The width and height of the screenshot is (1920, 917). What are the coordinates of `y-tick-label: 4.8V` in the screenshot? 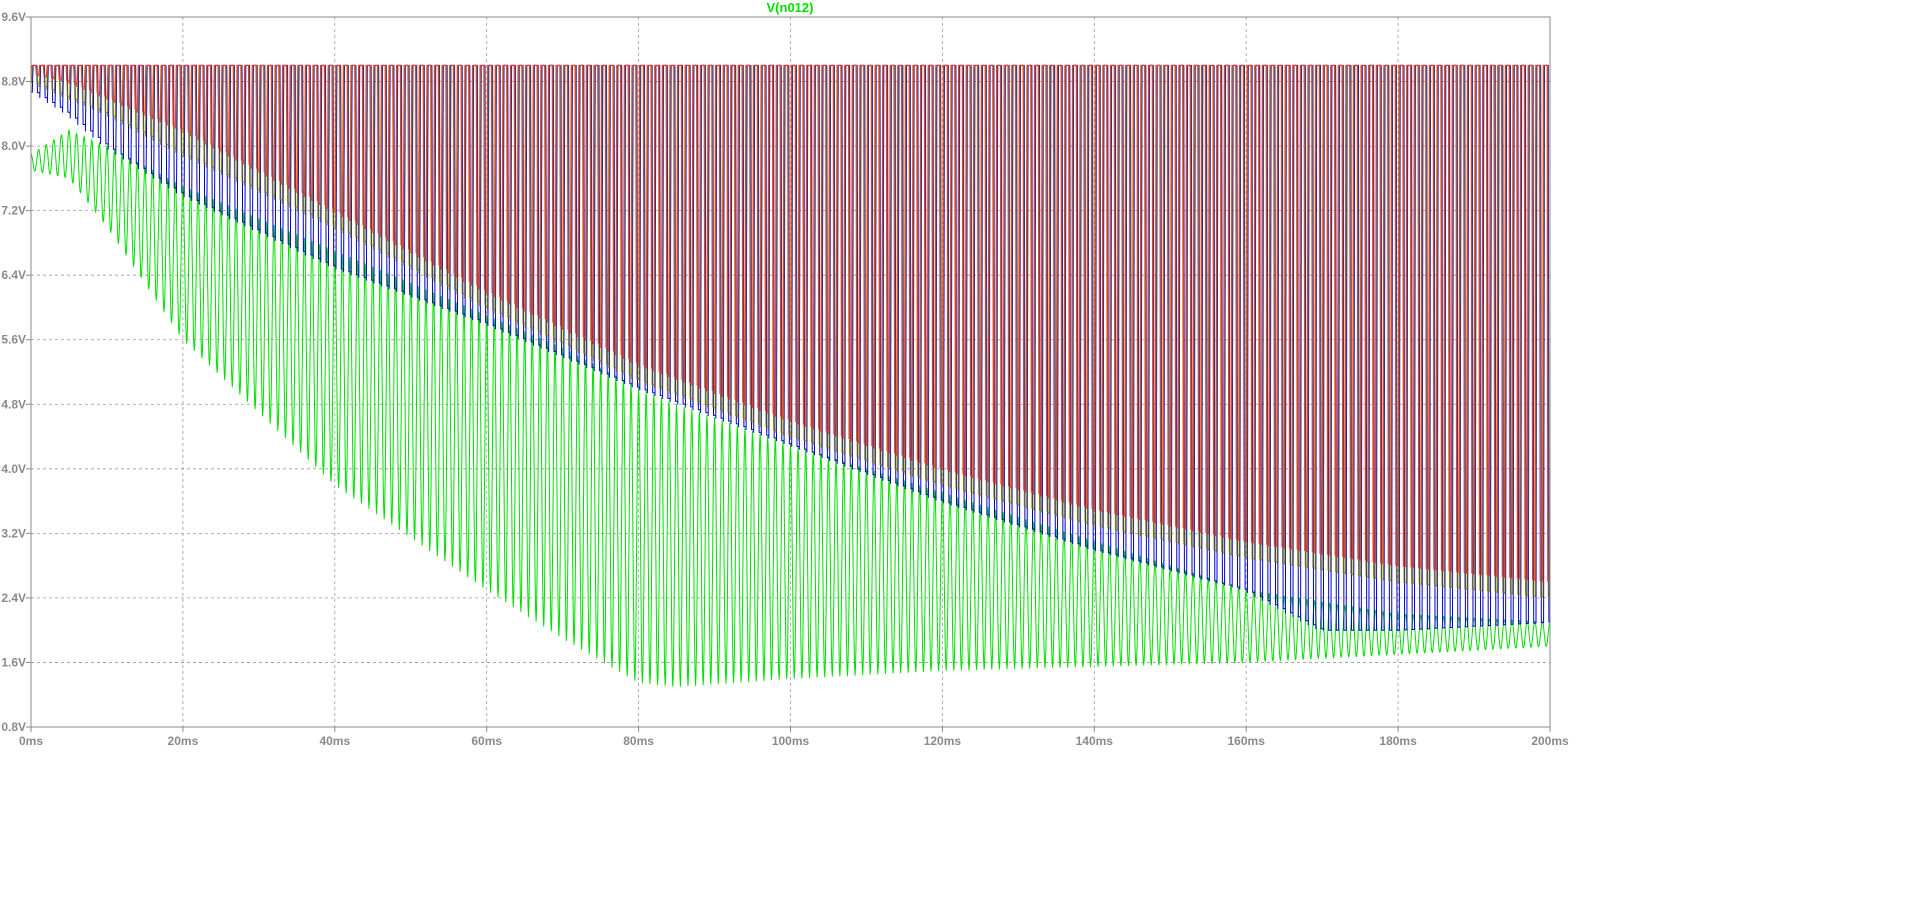 It's located at (13, 404).